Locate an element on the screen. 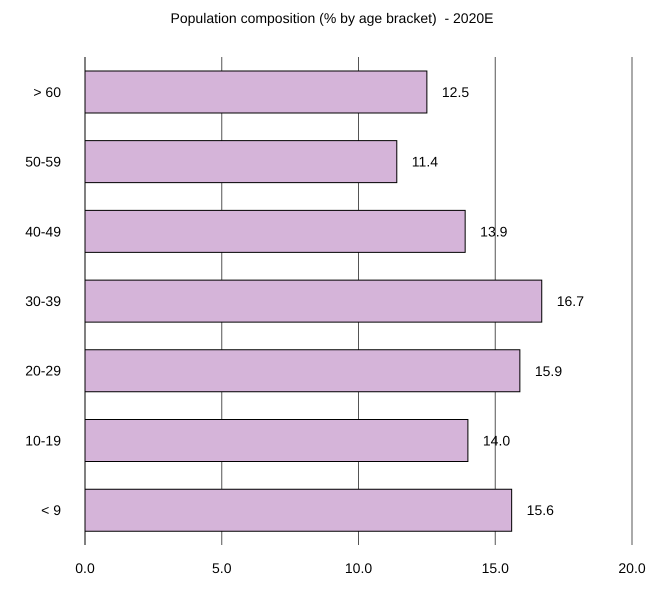 This screenshot has height=603, width=664. y-tick-label: < 9 is located at coordinates (51, 510).